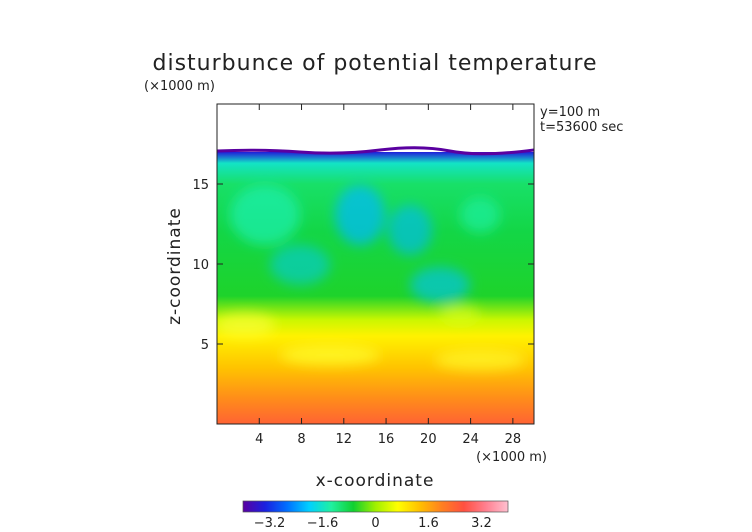 This screenshot has height=532, width=752. Describe the element at coordinates (375, 481) in the screenshot. I see `x-axis-title: x-coordinate` at that location.